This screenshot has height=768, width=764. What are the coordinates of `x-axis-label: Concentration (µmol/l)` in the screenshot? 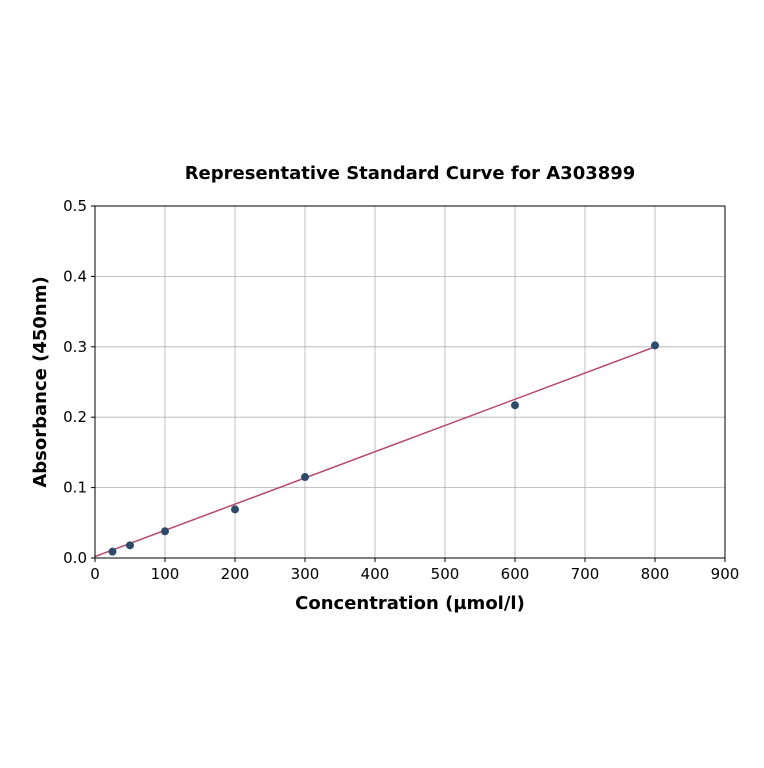 It's located at (410, 603).